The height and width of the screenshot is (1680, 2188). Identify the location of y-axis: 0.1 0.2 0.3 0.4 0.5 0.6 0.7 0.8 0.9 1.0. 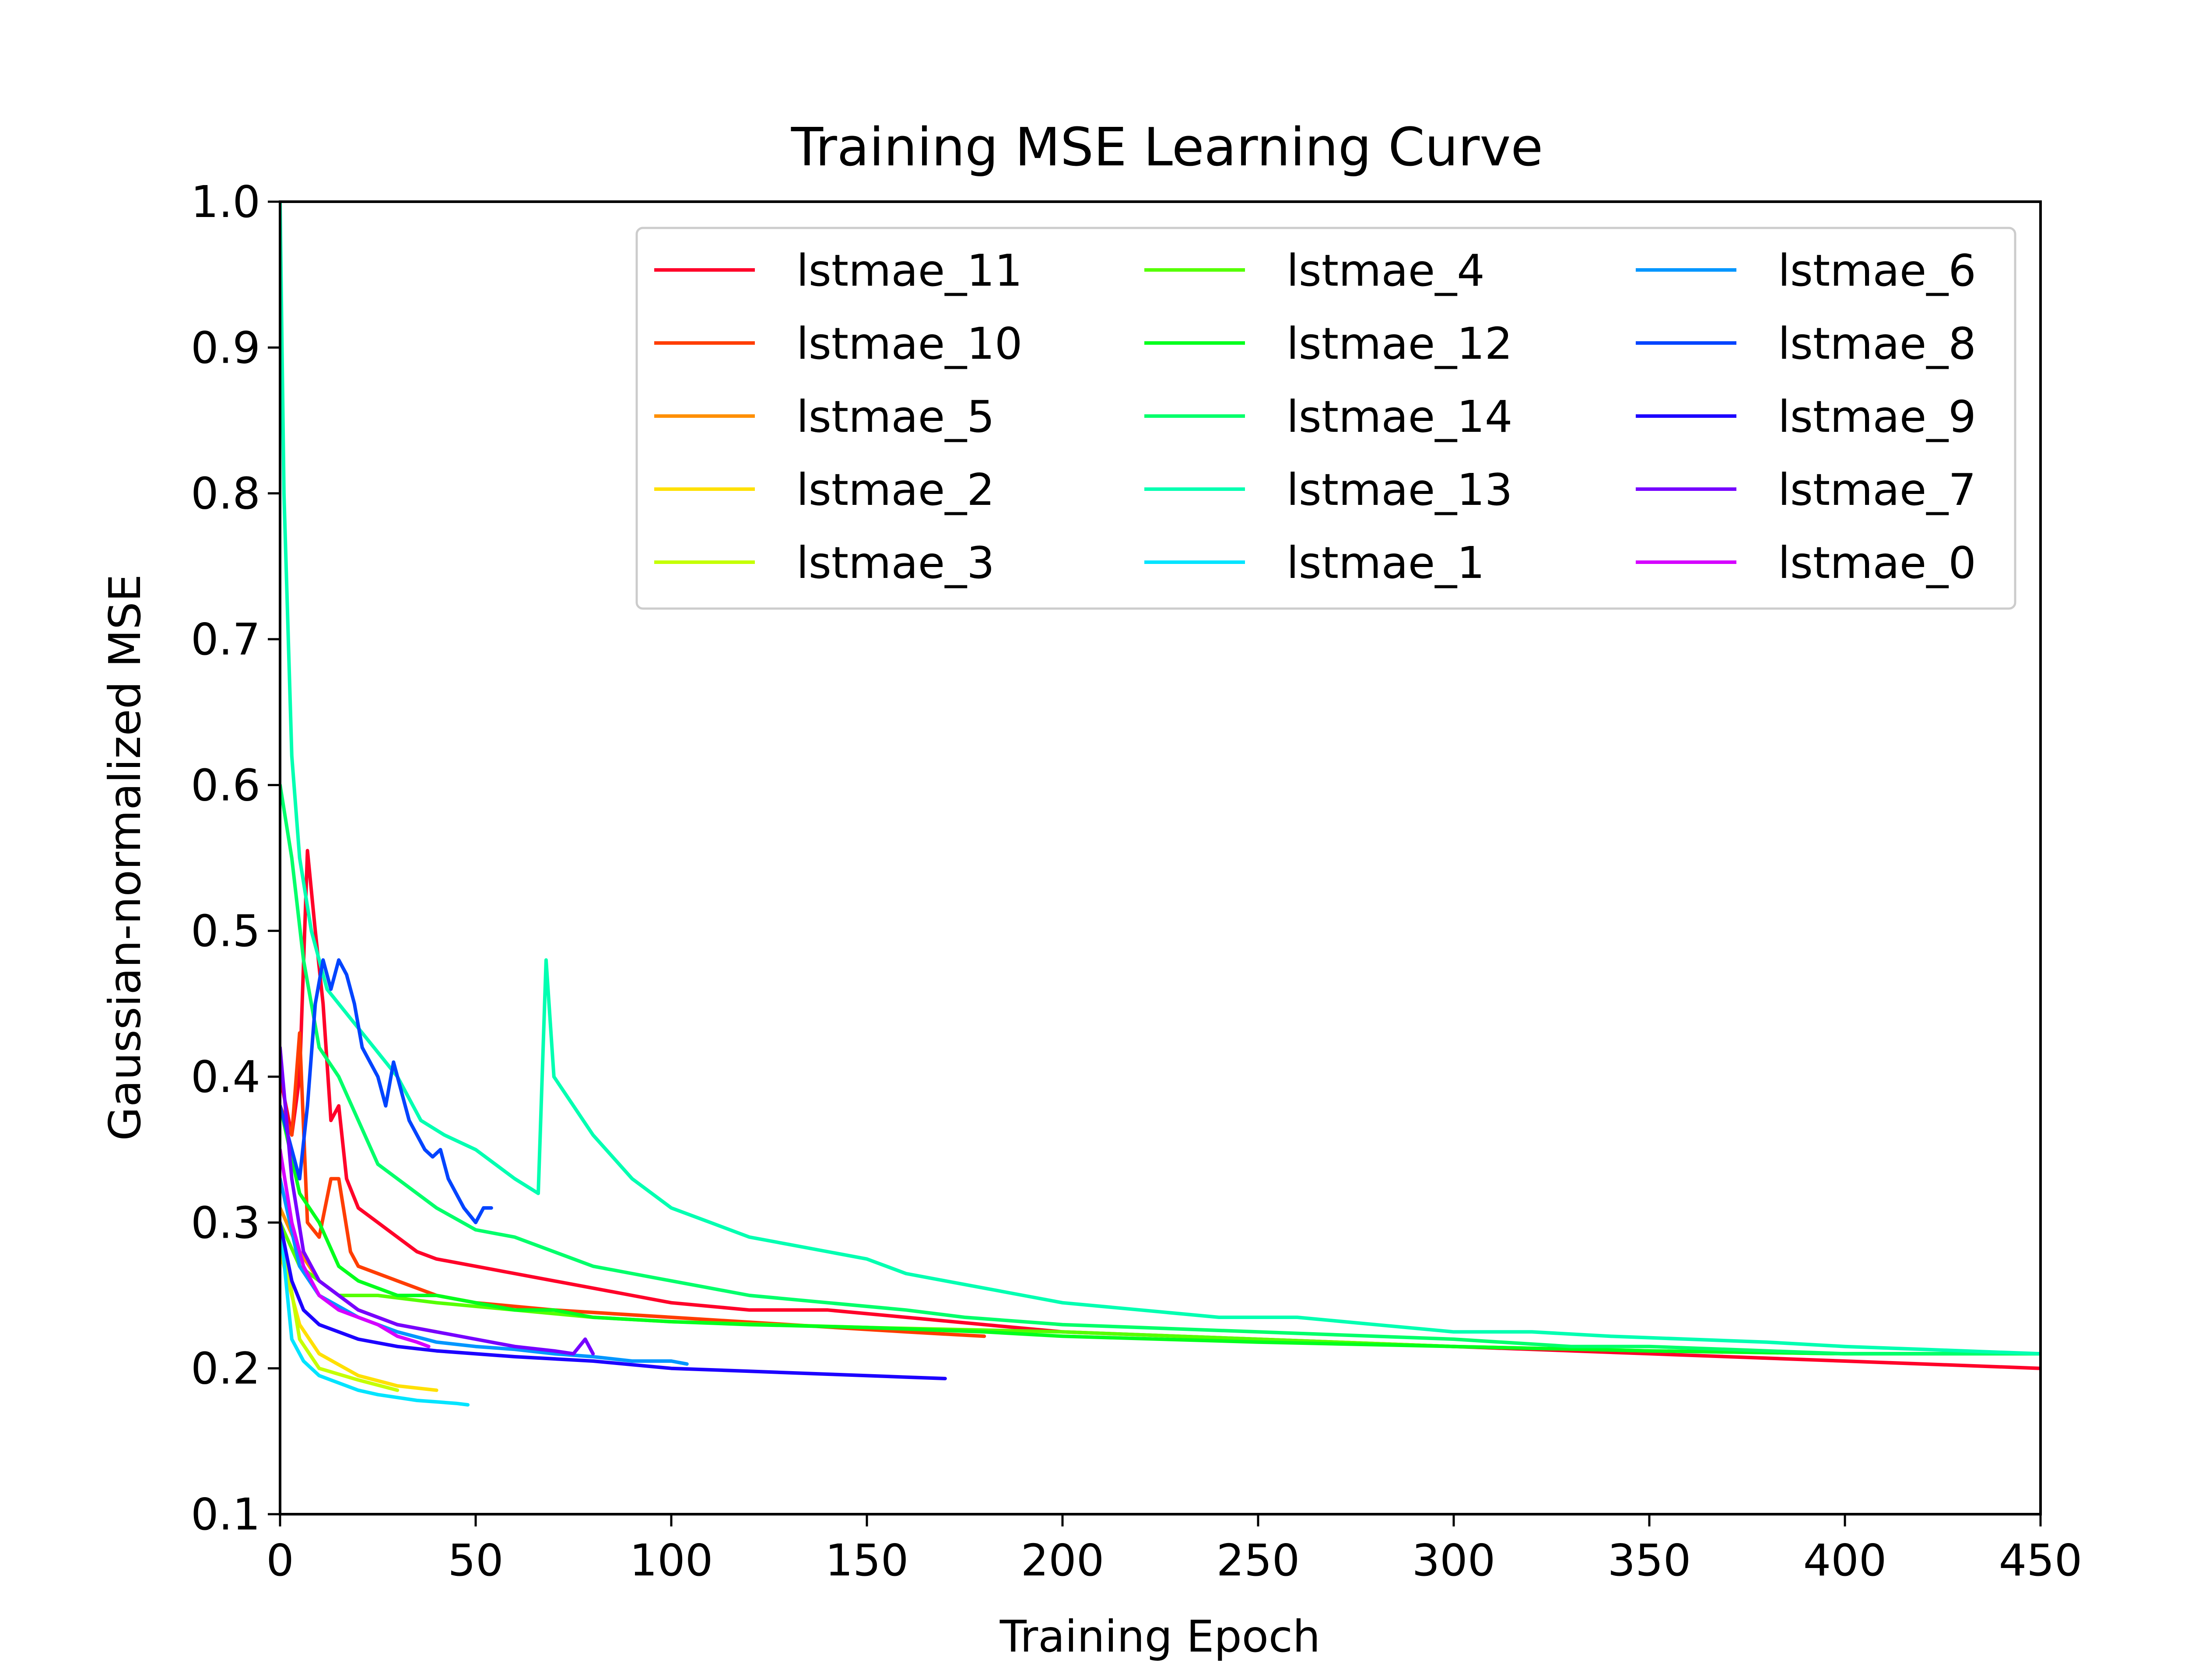
(236, 858).